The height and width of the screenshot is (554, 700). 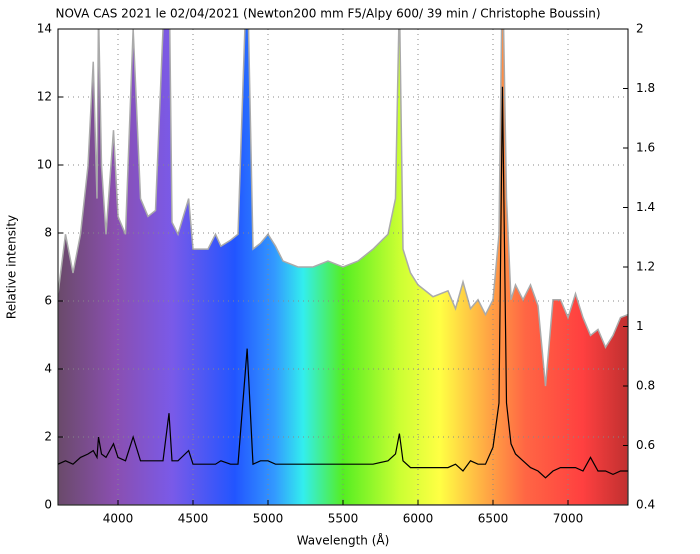 I want to click on y-tick-label: 0, so click(x=48, y=505).